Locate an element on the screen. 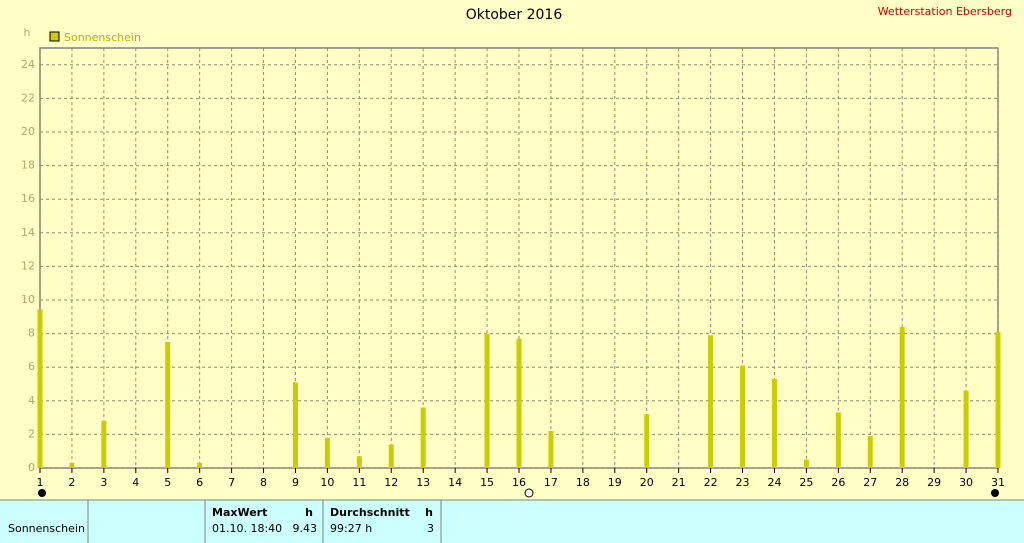 The height and width of the screenshot is (543, 1024). x-tick-label: 24 is located at coordinates (774, 482).